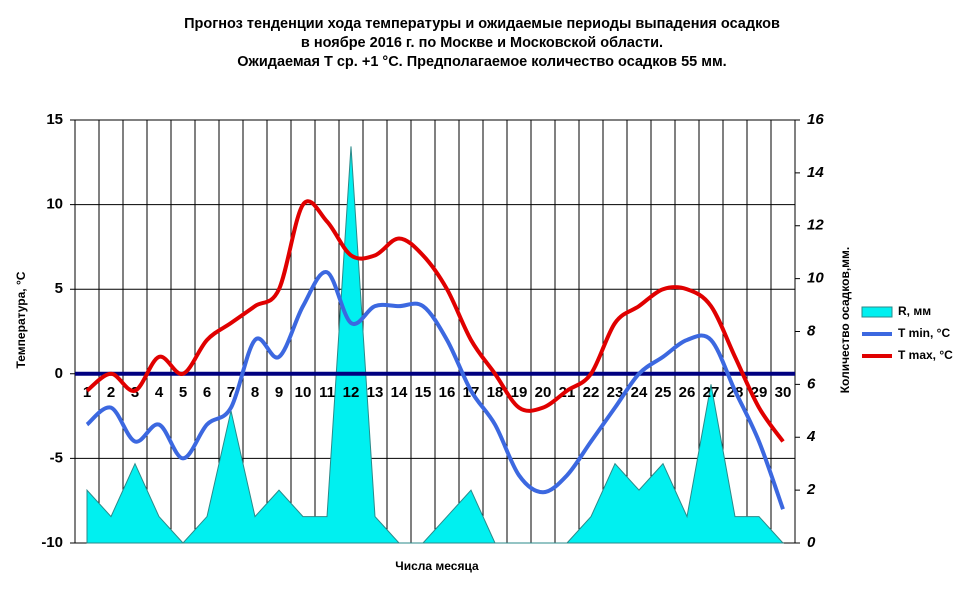 The width and height of the screenshot is (969, 592). Describe the element at coordinates (423, 392) in the screenshot. I see `x-tick-label: 15` at that location.